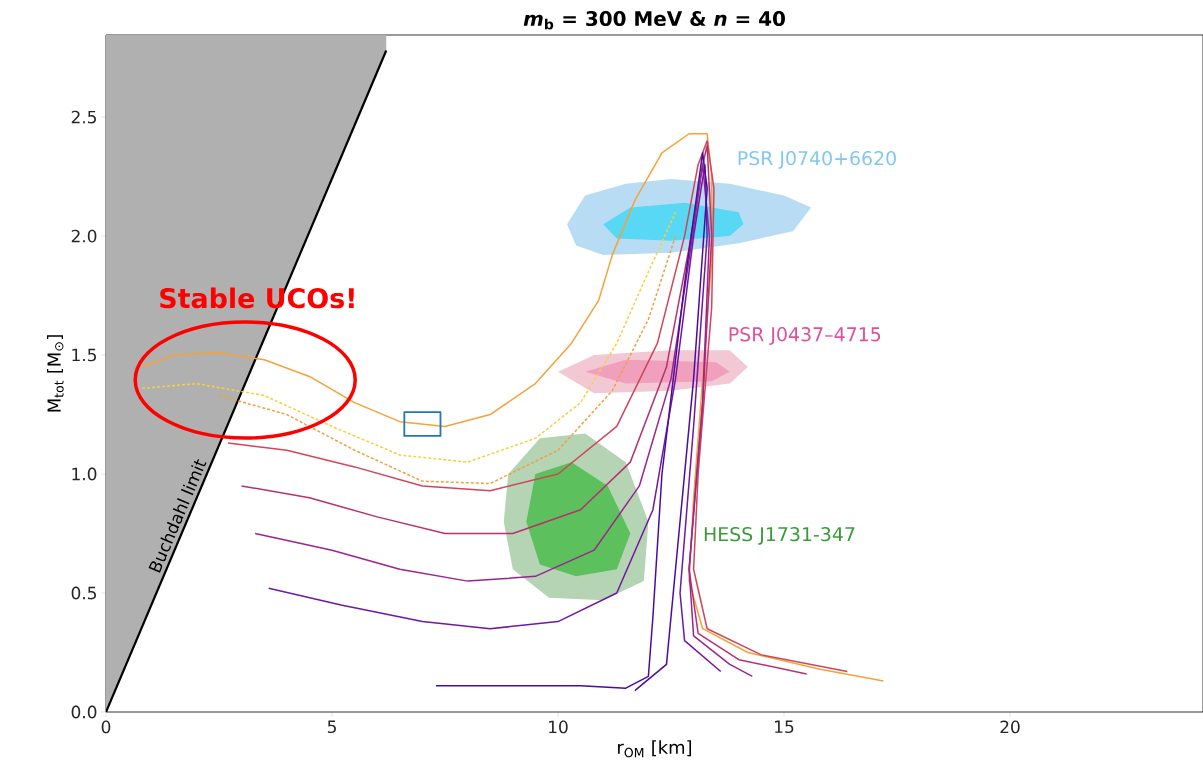 This screenshot has width=1203, height=776. What do you see at coordinates (655, 749) in the screenshot?
I see `x-axis-title: r$_{OM}$ [km]` at bounding box center [655, 749].